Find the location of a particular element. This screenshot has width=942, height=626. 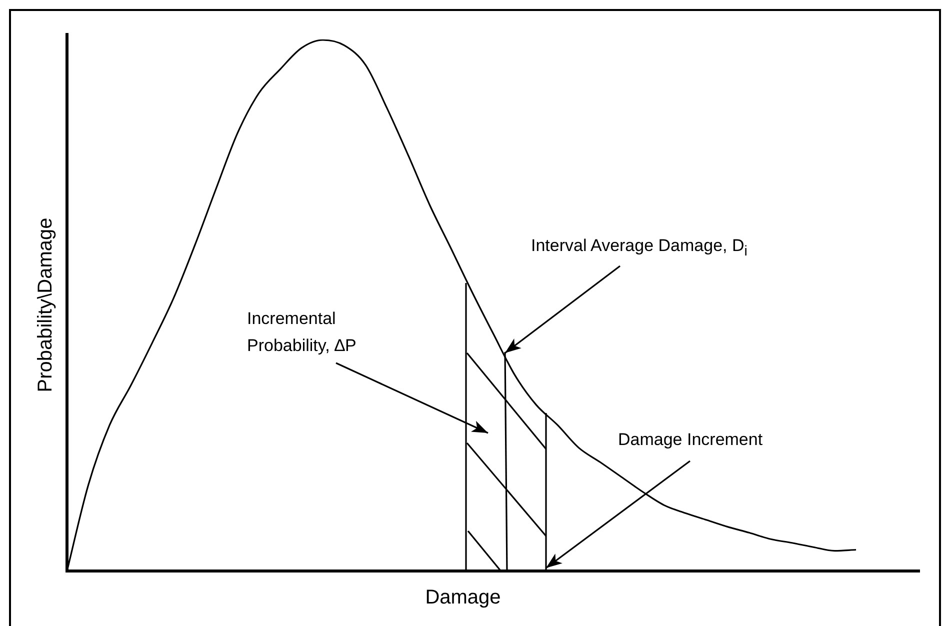

y-axis-title: Probability\Damage is located at coordinates (45, 305).